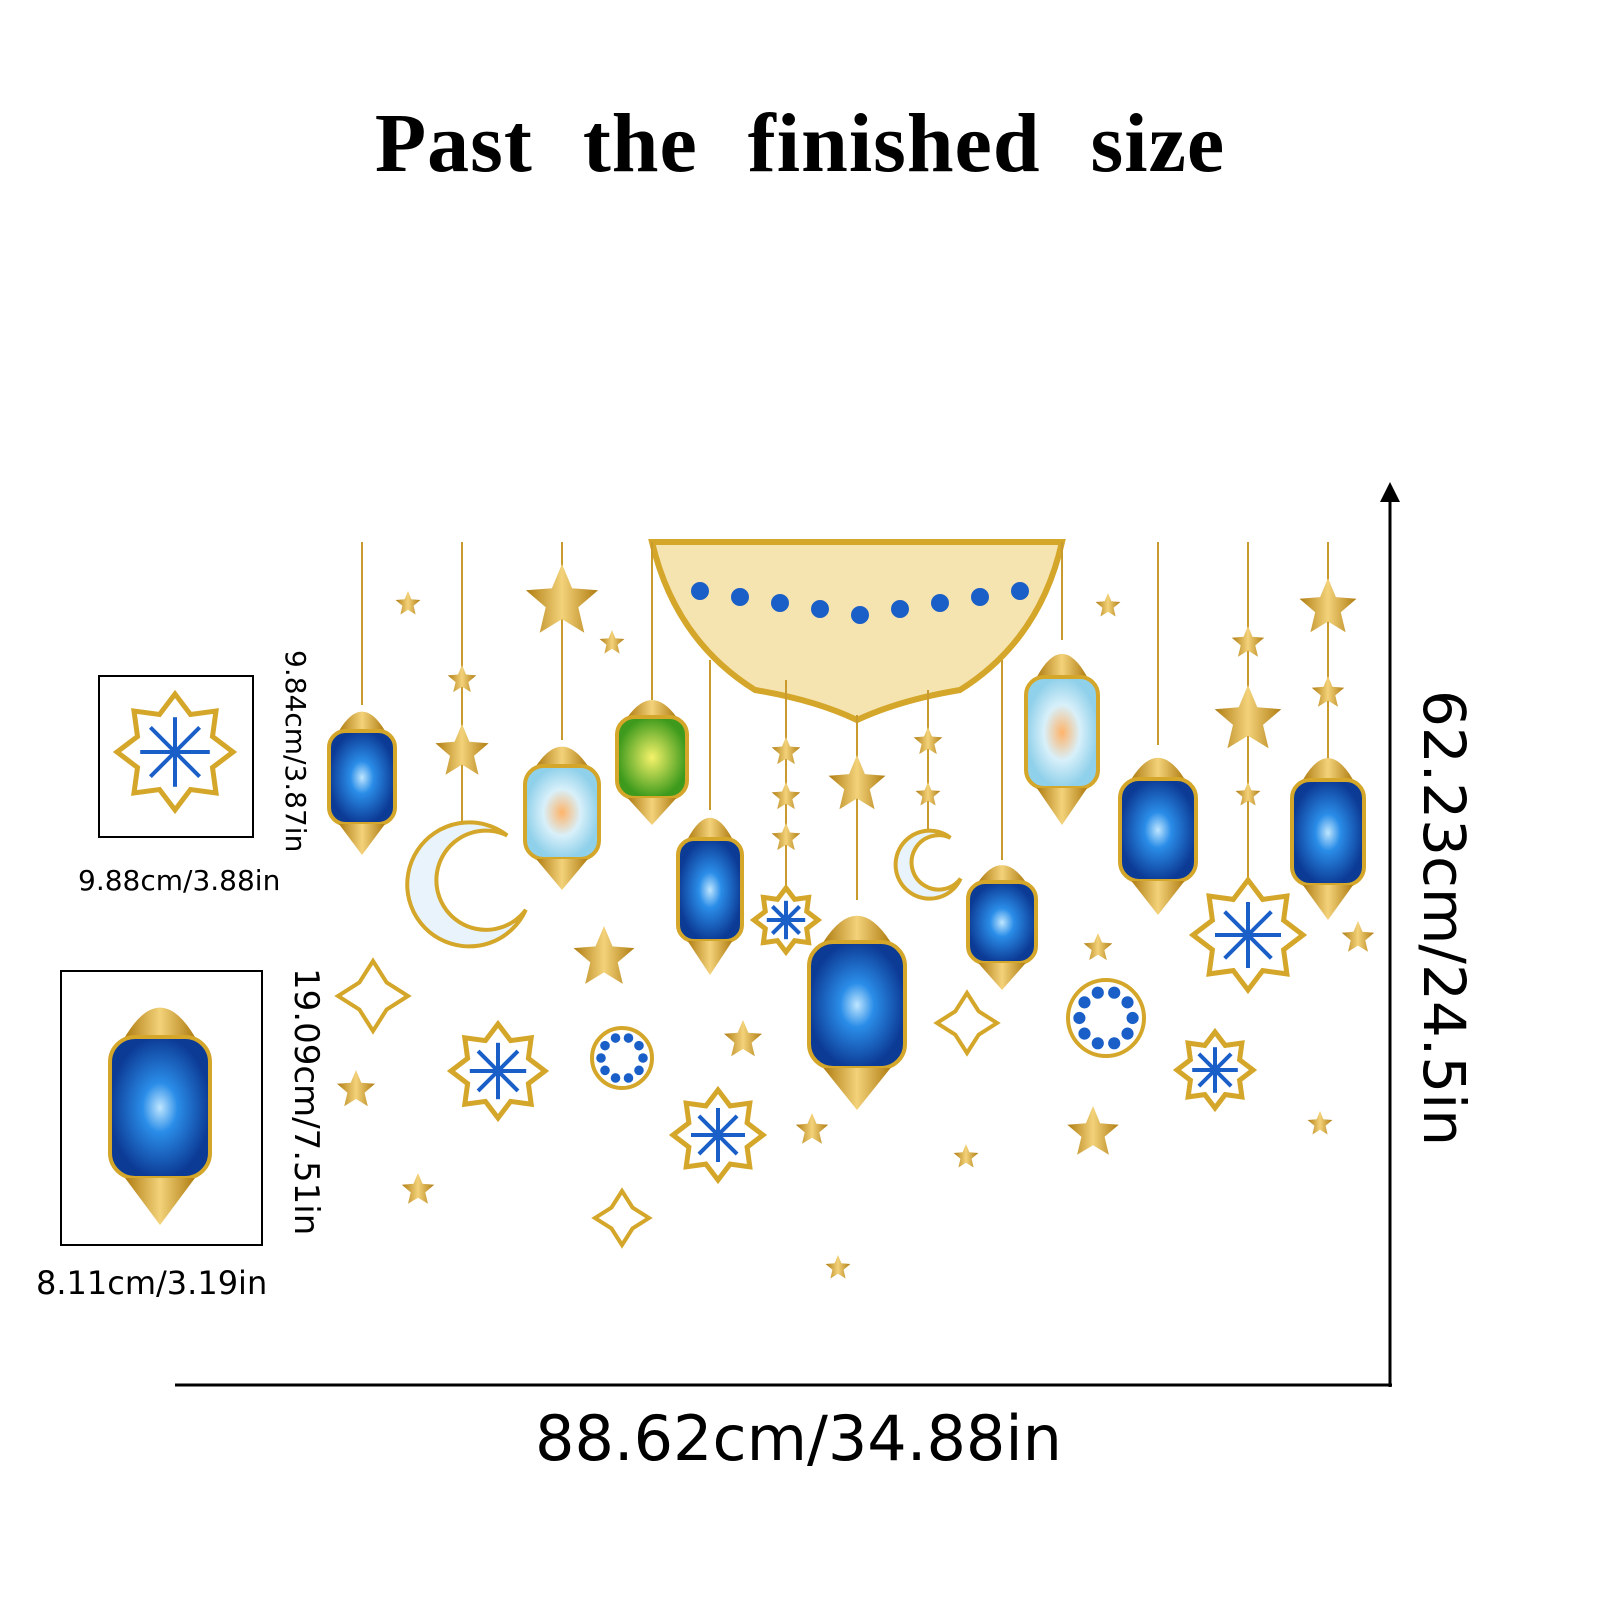 The image size is (1600, 1600). I want to click on mandala-ornament, so click(857, 631).